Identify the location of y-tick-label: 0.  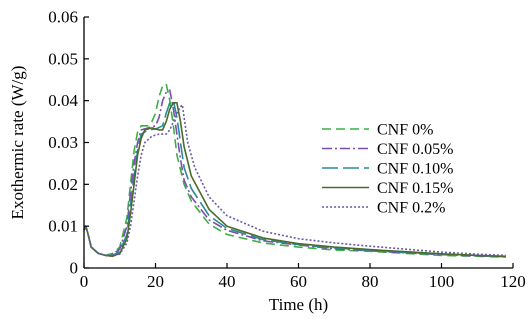
(74, 268).